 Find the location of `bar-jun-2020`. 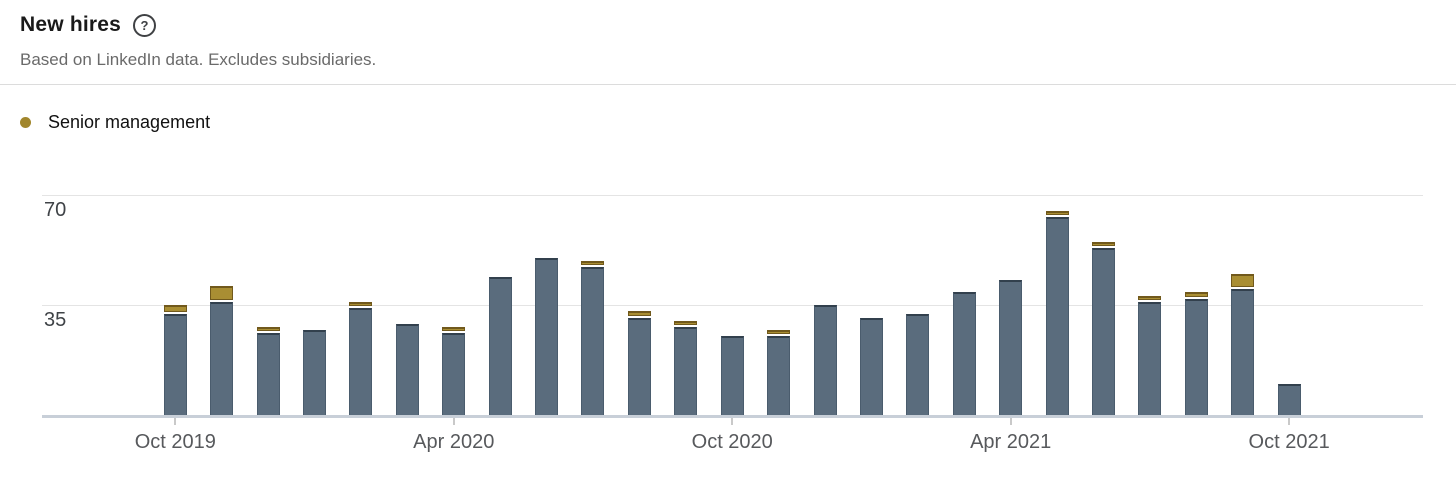

bar-jun-2020 is located at coordinates (547, 336).